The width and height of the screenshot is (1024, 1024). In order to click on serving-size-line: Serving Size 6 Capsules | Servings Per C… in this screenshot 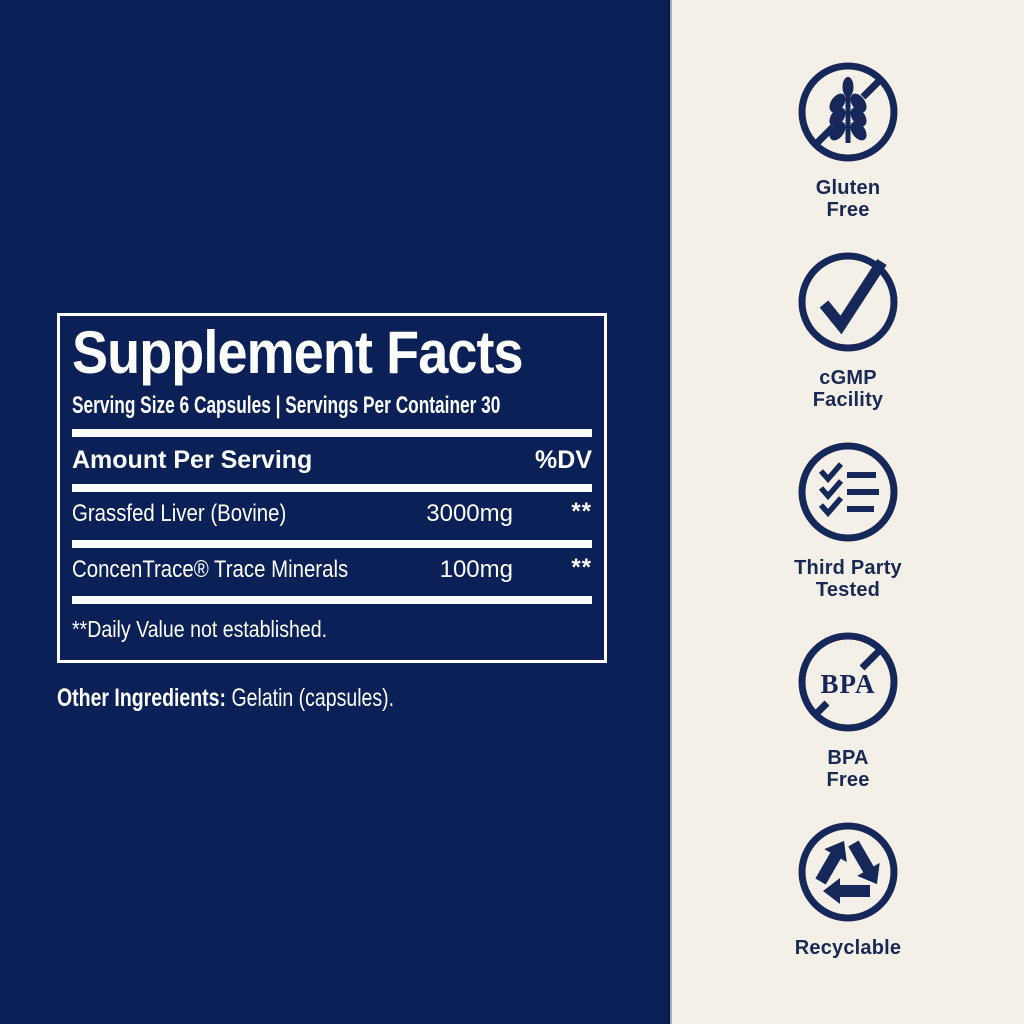, I will do `click(286, 405)`.